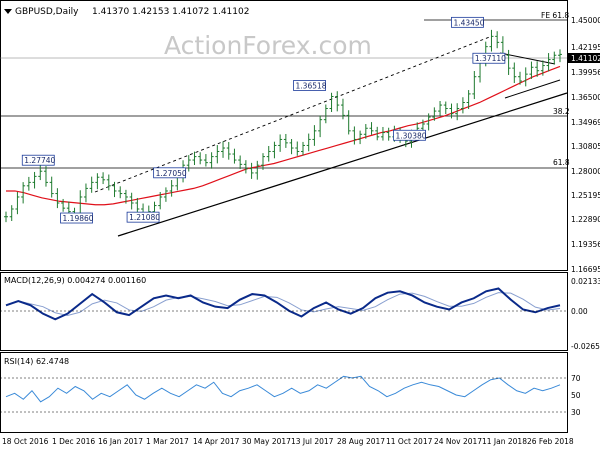 The height and width of the screenshot is (450, 600). I want to click on macd-signal-line, so click(283, 304).